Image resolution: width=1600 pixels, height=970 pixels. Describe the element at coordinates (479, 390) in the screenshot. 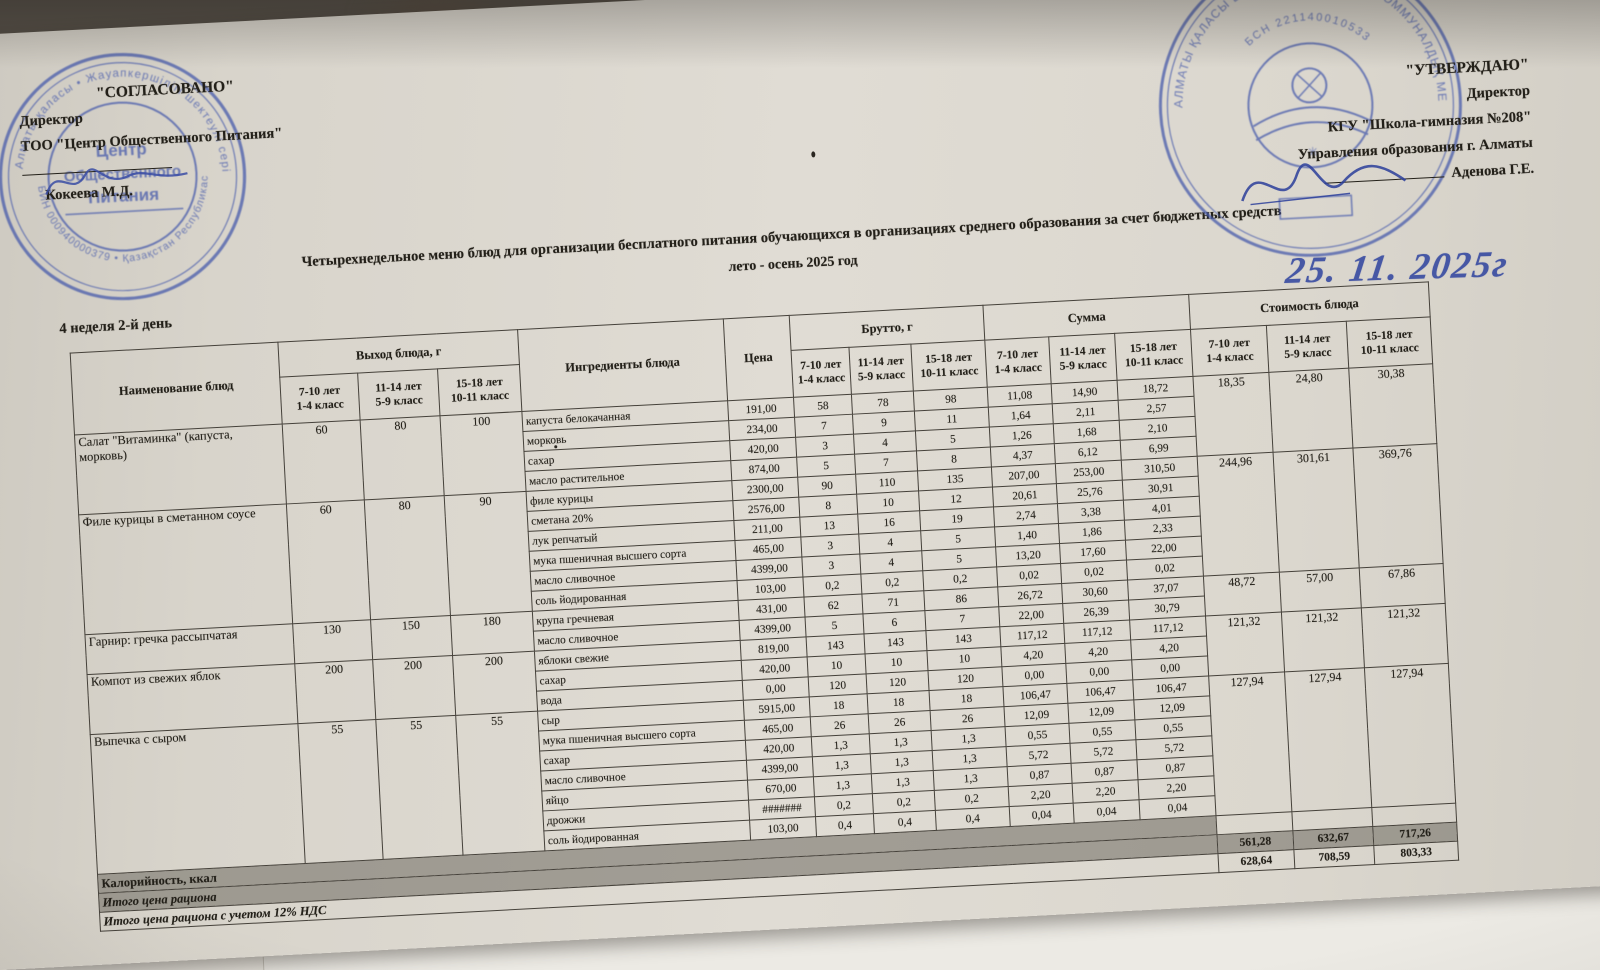

I see `age-col-yield-3: 15-18 лет 10-11 класс` at that location.